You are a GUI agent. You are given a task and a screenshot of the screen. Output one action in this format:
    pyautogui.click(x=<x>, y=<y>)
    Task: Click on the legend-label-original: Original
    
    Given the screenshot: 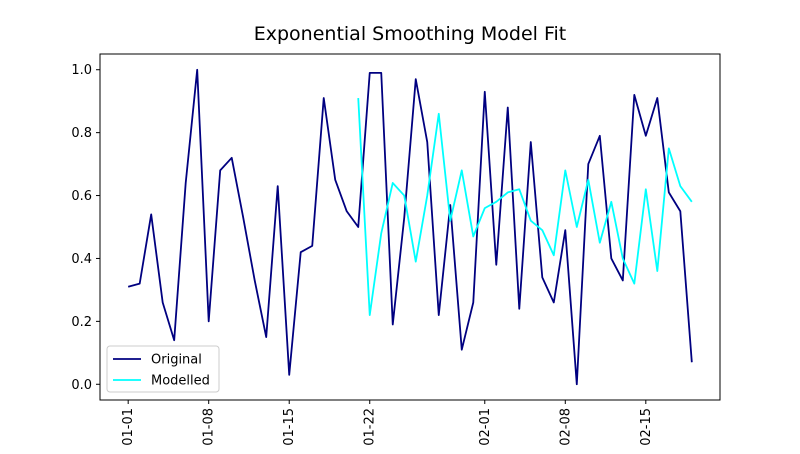 What is the action you would take?
    pyautogui.click(x=176, y=360)
    